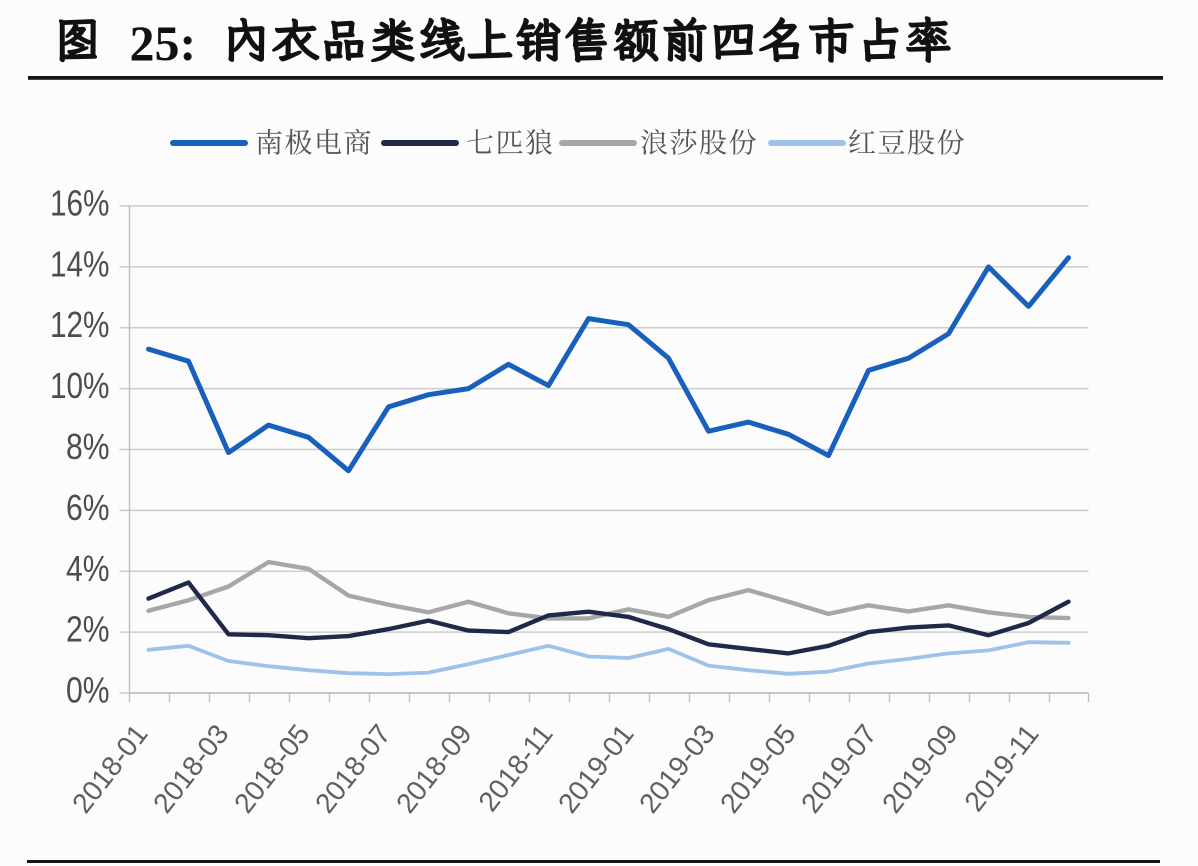  Describe the element at coordinates (88, 507) in the screenshot. I see `svg-text: 6%` at that location.